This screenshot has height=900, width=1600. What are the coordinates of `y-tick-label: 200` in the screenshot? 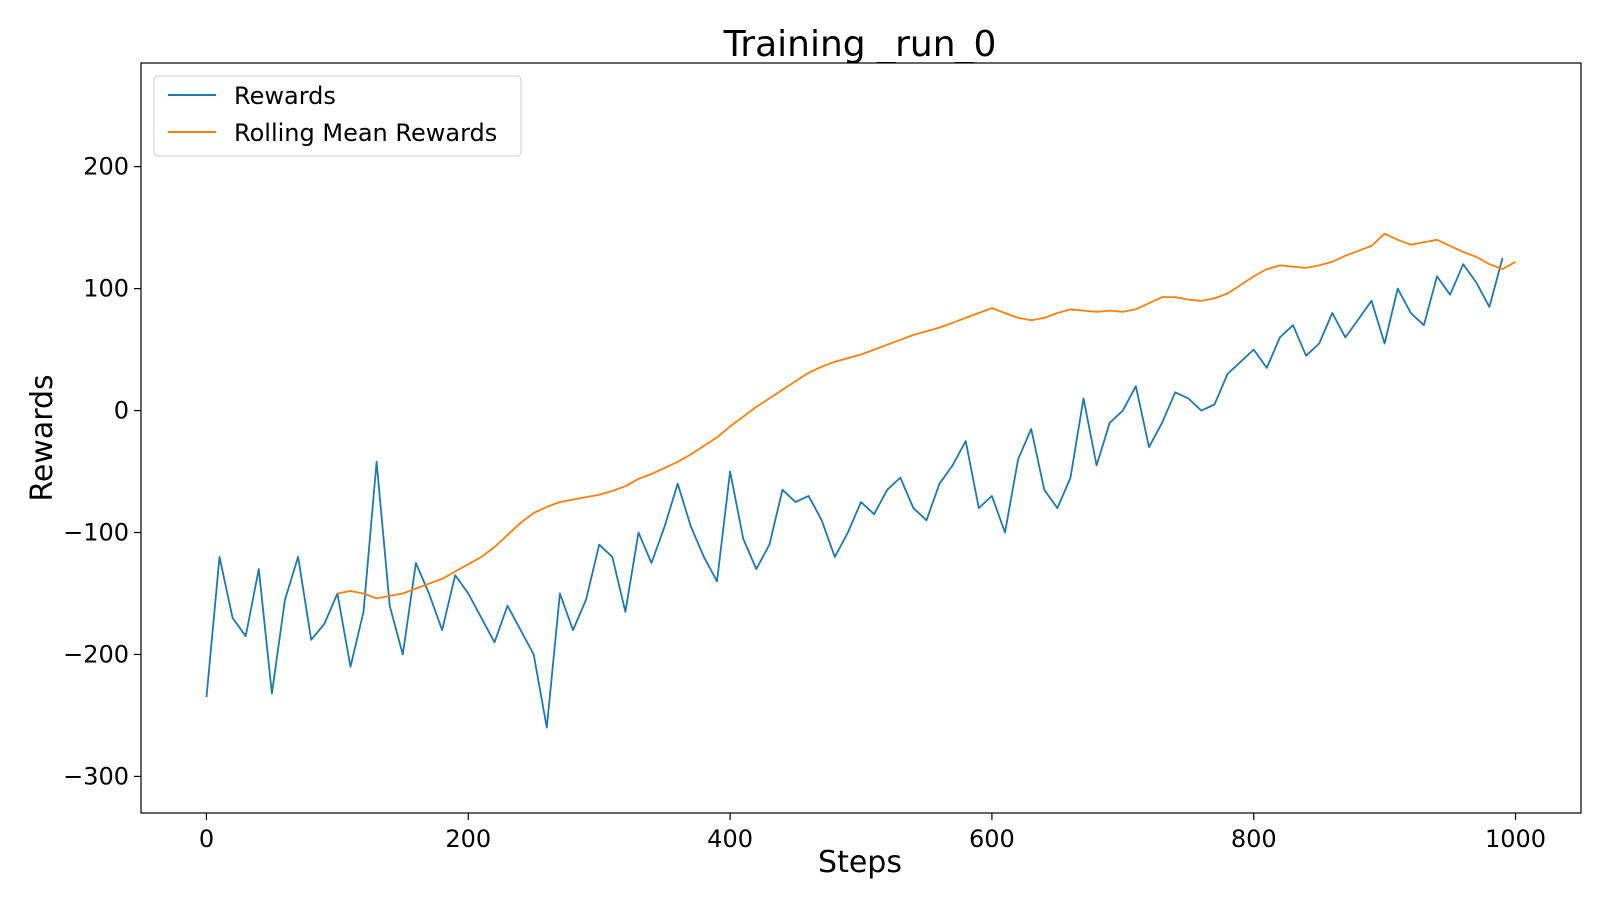 It's located at (106, 167).